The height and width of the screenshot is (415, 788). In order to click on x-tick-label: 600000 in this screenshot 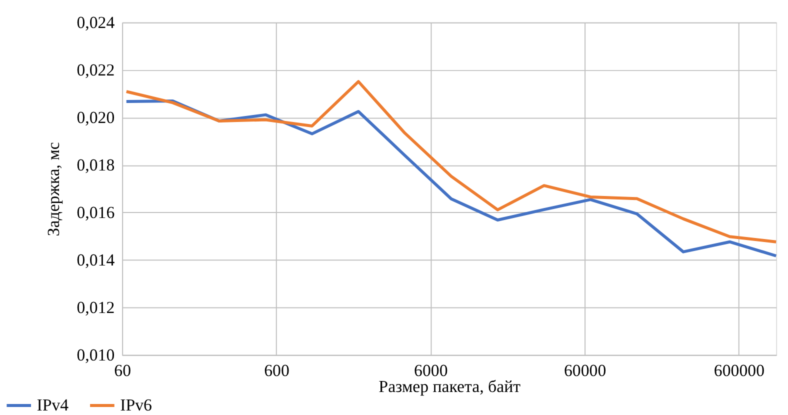, I will do `click(739, 370)`.